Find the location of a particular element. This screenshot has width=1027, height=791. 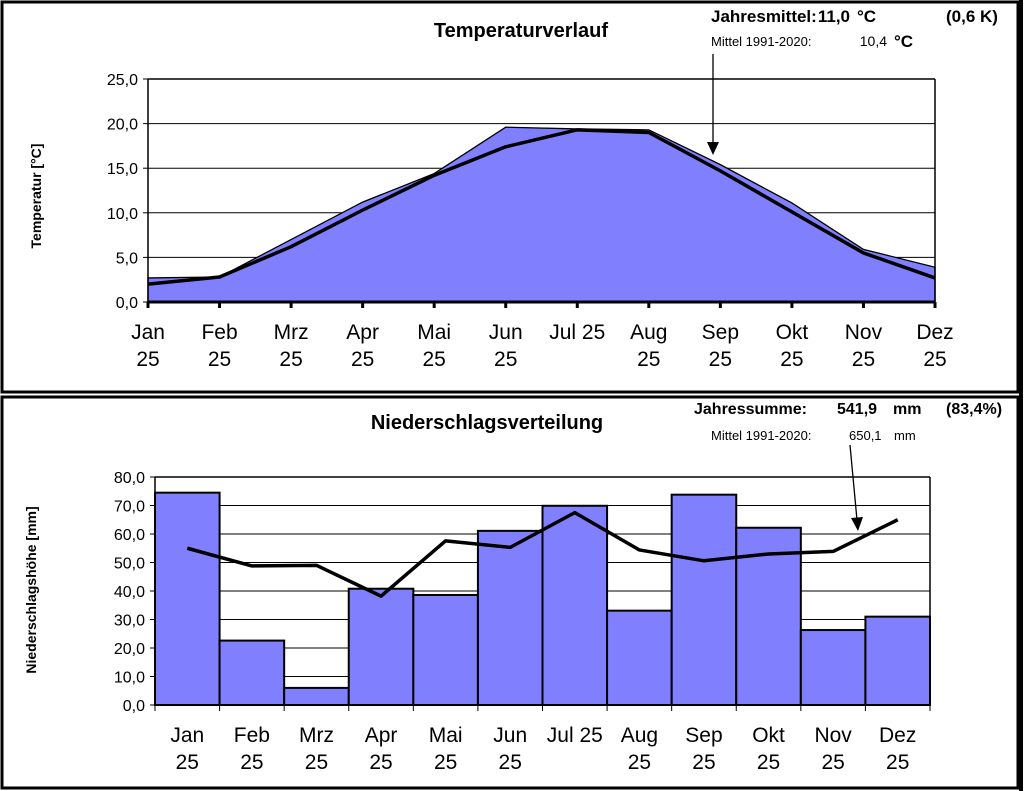

y-tick-label: 50,0 is located at coordinates (129, 564).